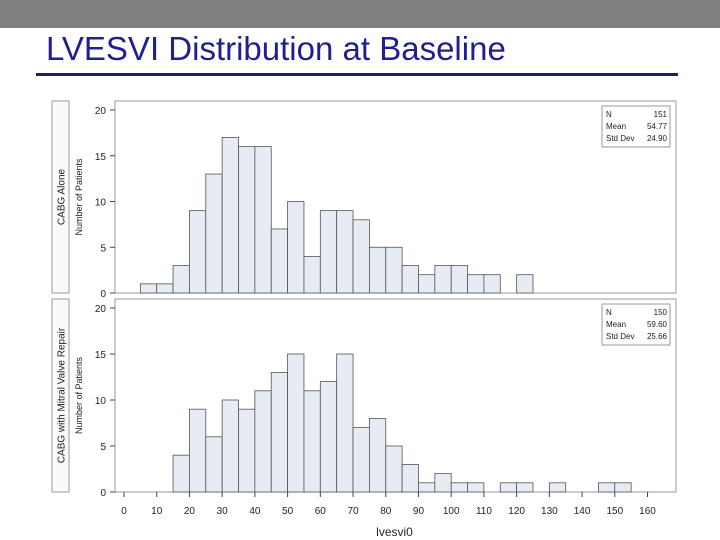 The height and width of the screenshot is (540, 720). Describe the element at coordinates (101, 355) in the screenshot. I see `panel2-y-tick-label: 15` at that location.